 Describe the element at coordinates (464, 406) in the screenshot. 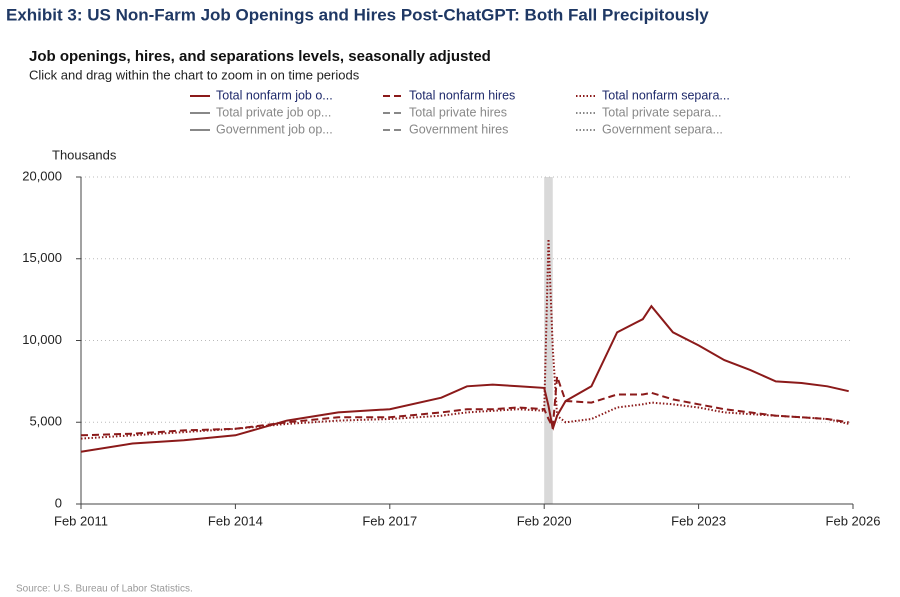

I see `series-line` at that location.